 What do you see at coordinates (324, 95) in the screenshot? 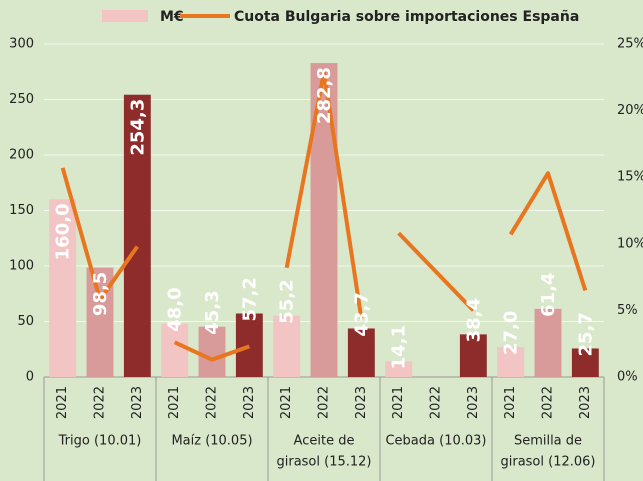
I see `value-label: 282,8` at bounding box center [324, 95].